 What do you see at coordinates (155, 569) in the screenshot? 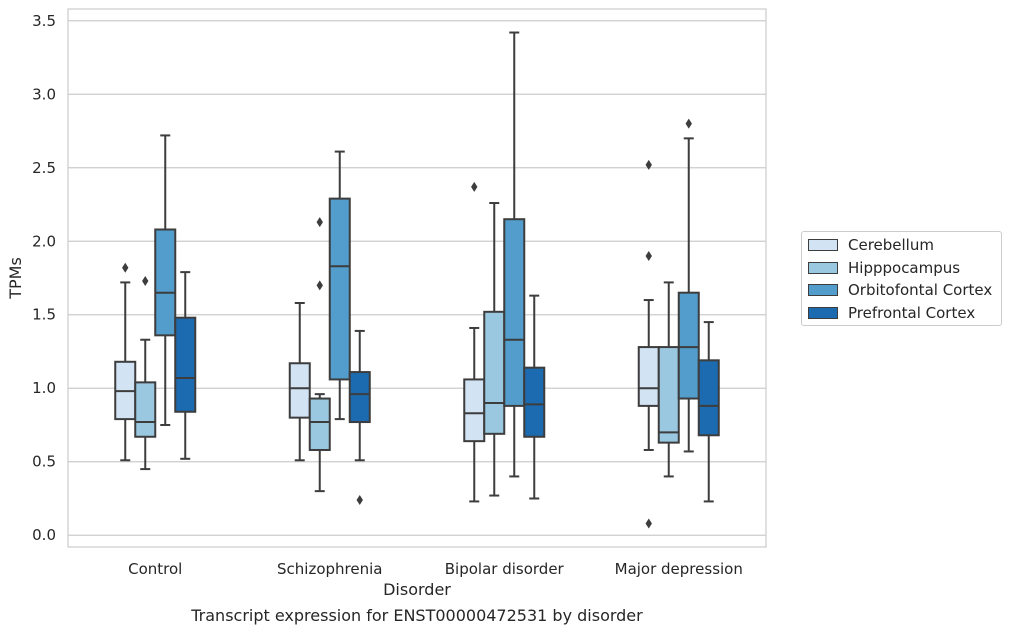
I see `x-tick-label: Control` at bounding box center [155, 569].